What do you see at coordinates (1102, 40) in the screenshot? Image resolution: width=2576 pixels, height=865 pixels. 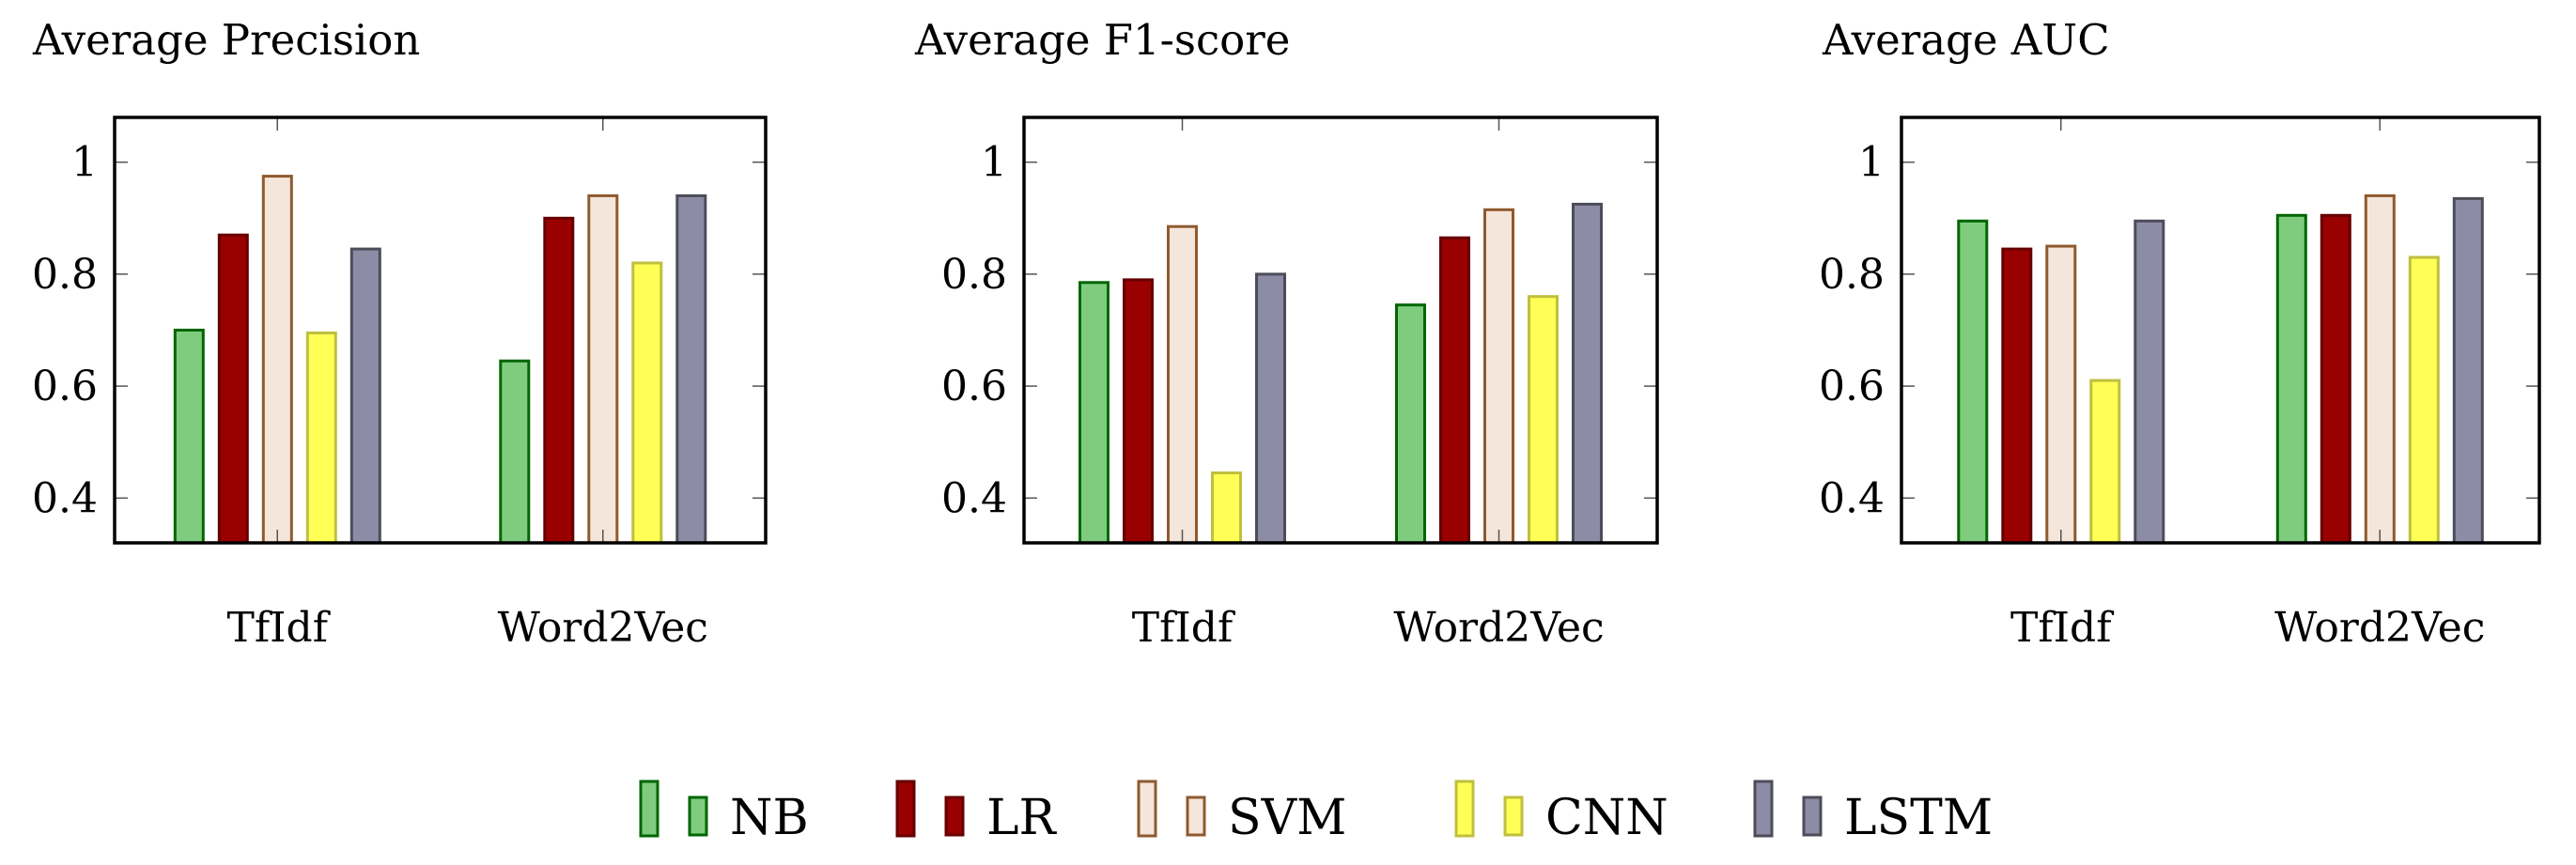 I see `chart-title: Average F1-score` at bounding box center [1102, 40].